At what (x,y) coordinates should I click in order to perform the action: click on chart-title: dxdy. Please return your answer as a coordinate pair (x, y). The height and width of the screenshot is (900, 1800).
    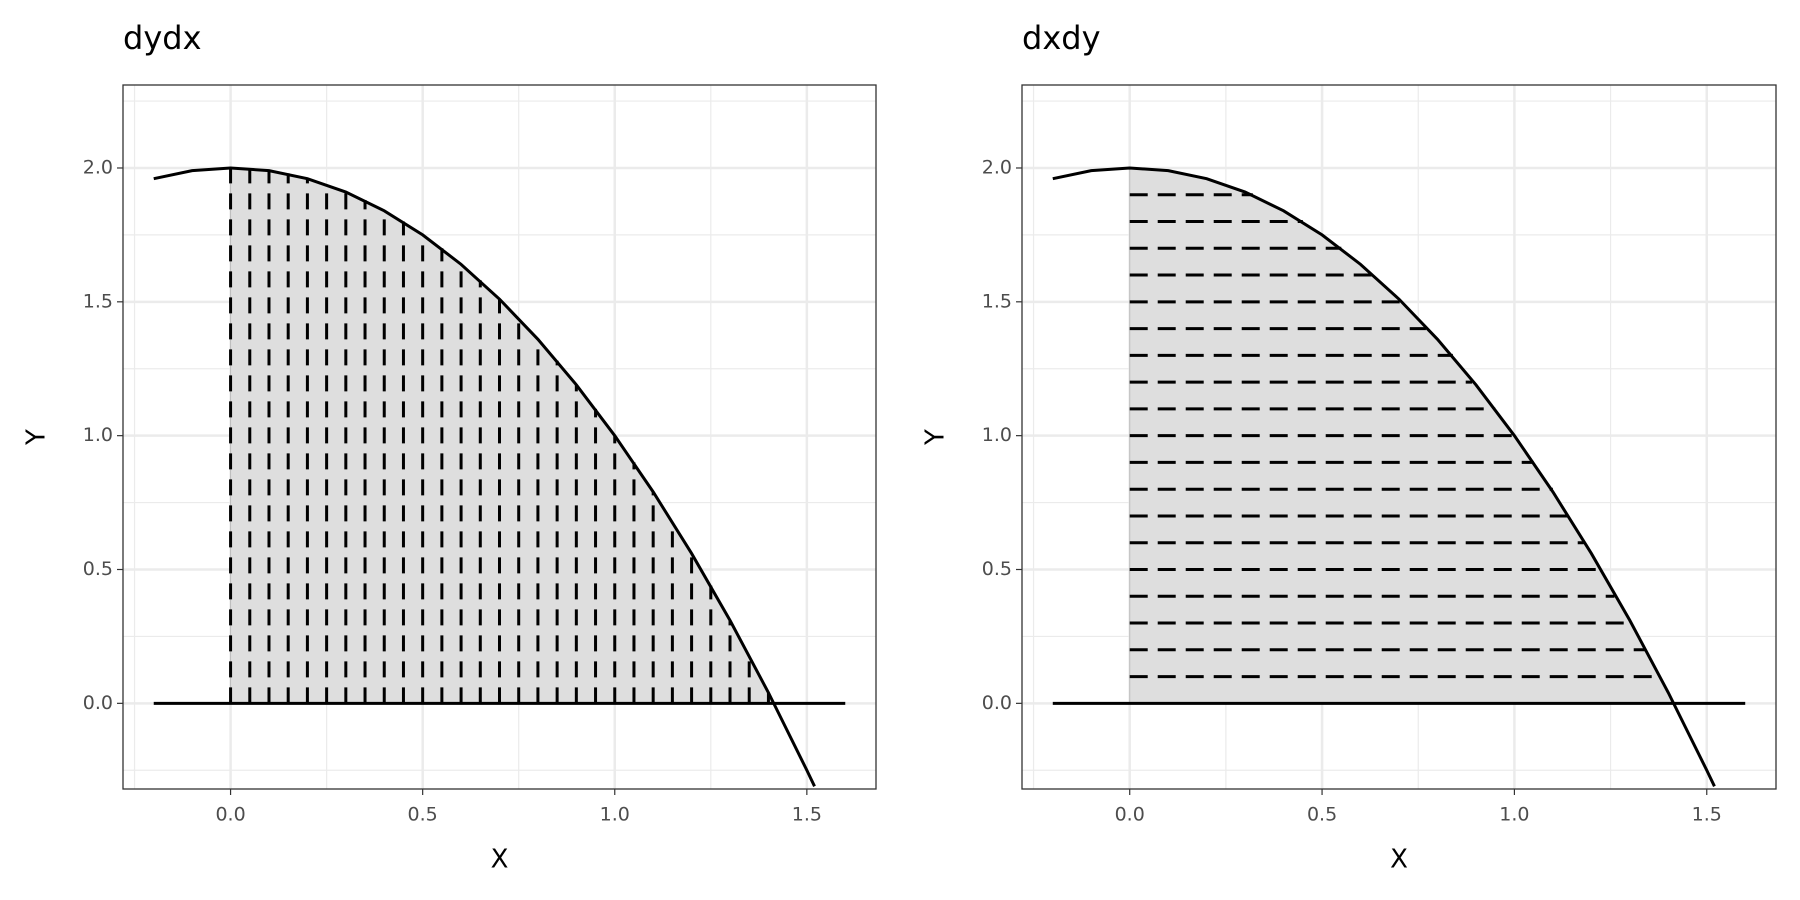
    Looking at the image, I should click on (1061, 38).